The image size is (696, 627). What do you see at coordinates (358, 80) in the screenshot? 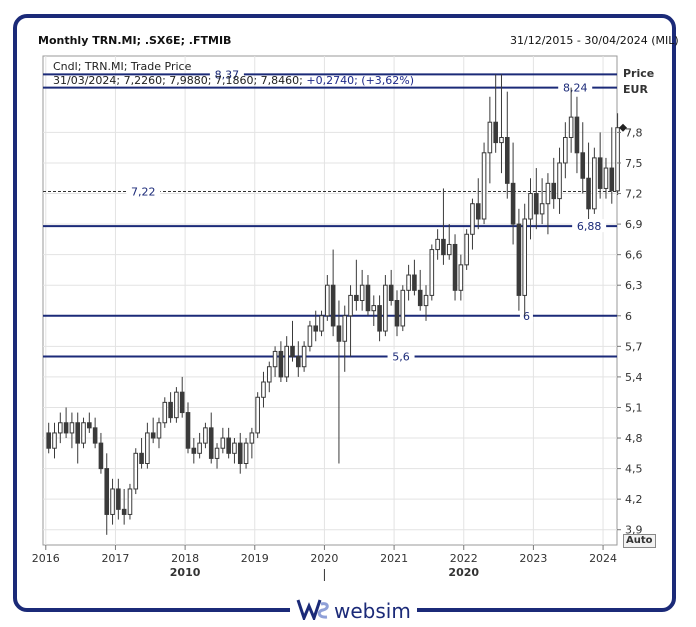
I see `legend-change: +0,2740; (+3,62%)` at bounding box center [358, 80].